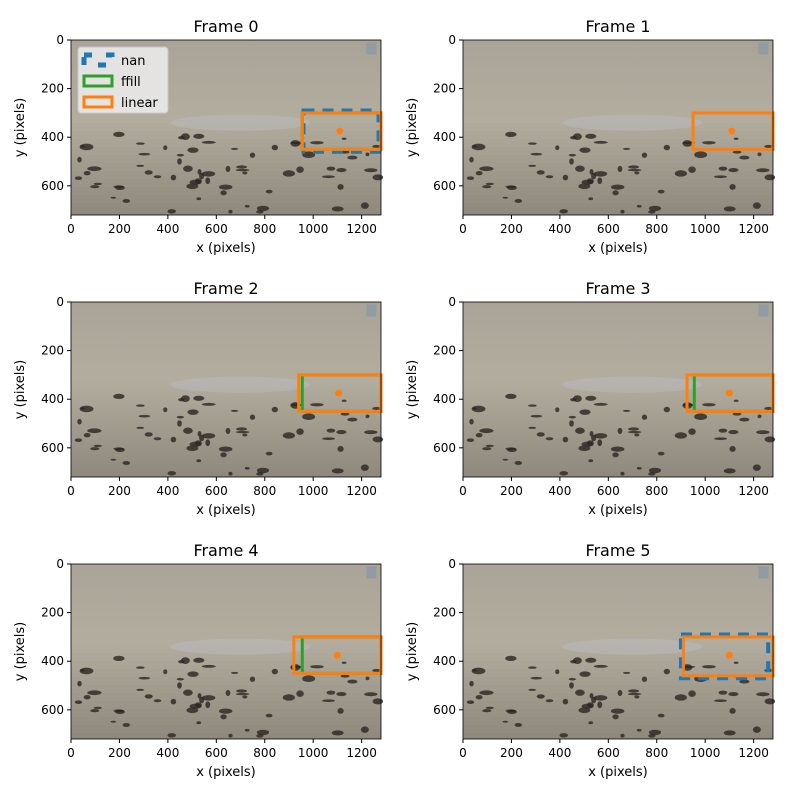 This screenshot has width=800, height=804. What do you see at coordinates (167, 753) in the screenshot?
I see `x-tick-label: 400` at bounding box center [167, 753].